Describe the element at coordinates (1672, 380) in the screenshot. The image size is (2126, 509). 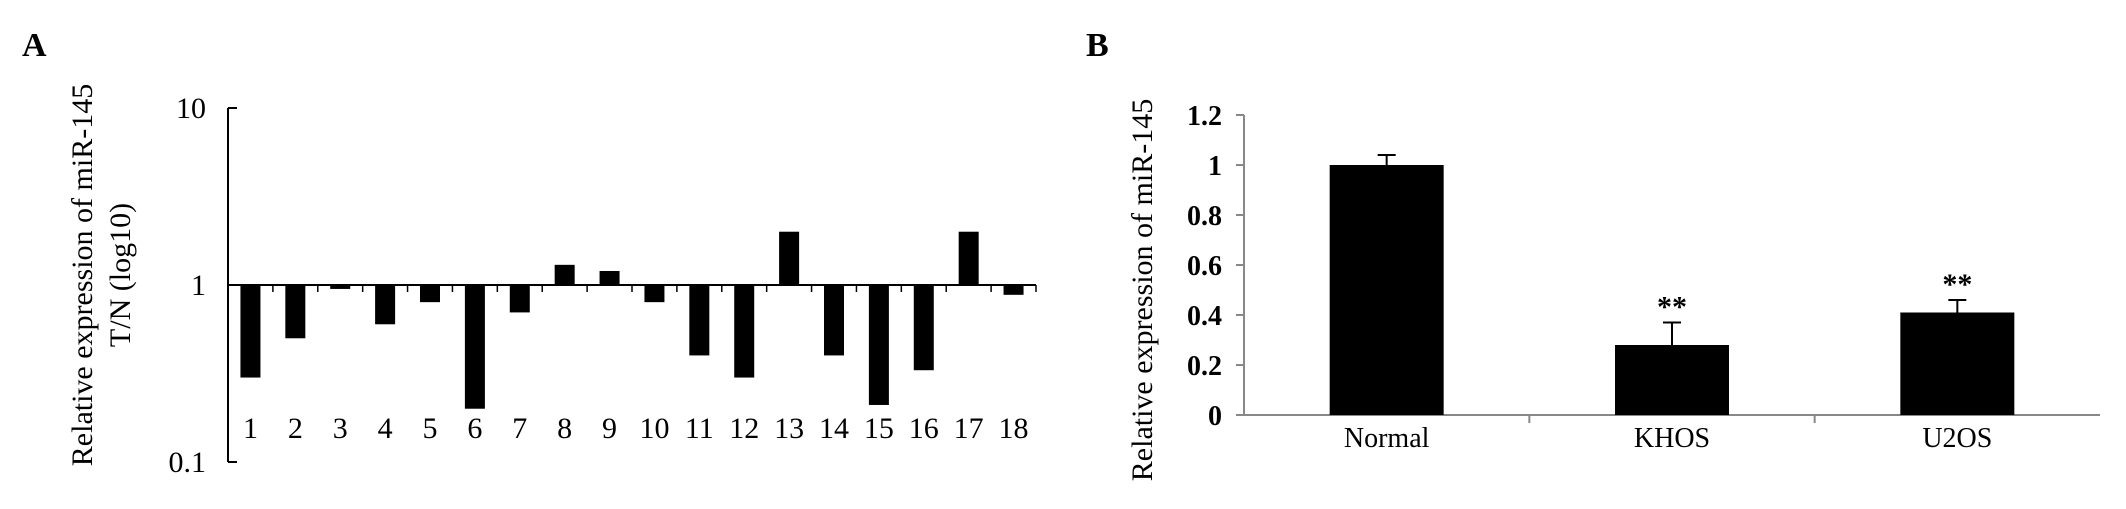
I see `bar-b-khos` at that location.